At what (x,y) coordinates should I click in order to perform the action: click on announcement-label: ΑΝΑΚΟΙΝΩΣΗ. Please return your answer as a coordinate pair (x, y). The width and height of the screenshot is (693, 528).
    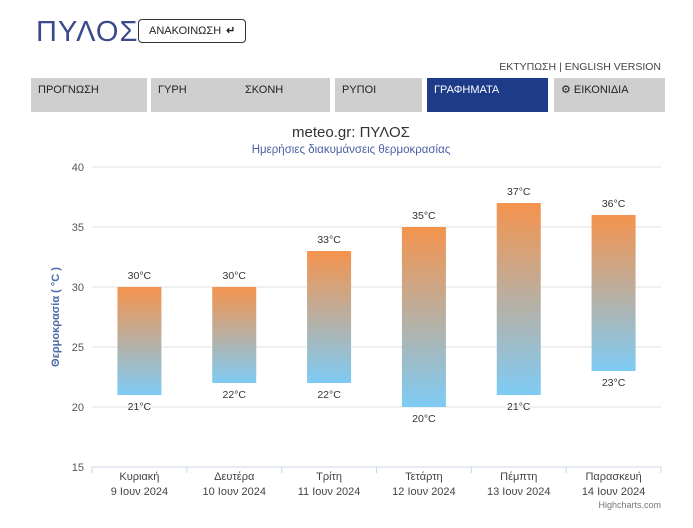
    Looking at the image, I should click on (185, 31).